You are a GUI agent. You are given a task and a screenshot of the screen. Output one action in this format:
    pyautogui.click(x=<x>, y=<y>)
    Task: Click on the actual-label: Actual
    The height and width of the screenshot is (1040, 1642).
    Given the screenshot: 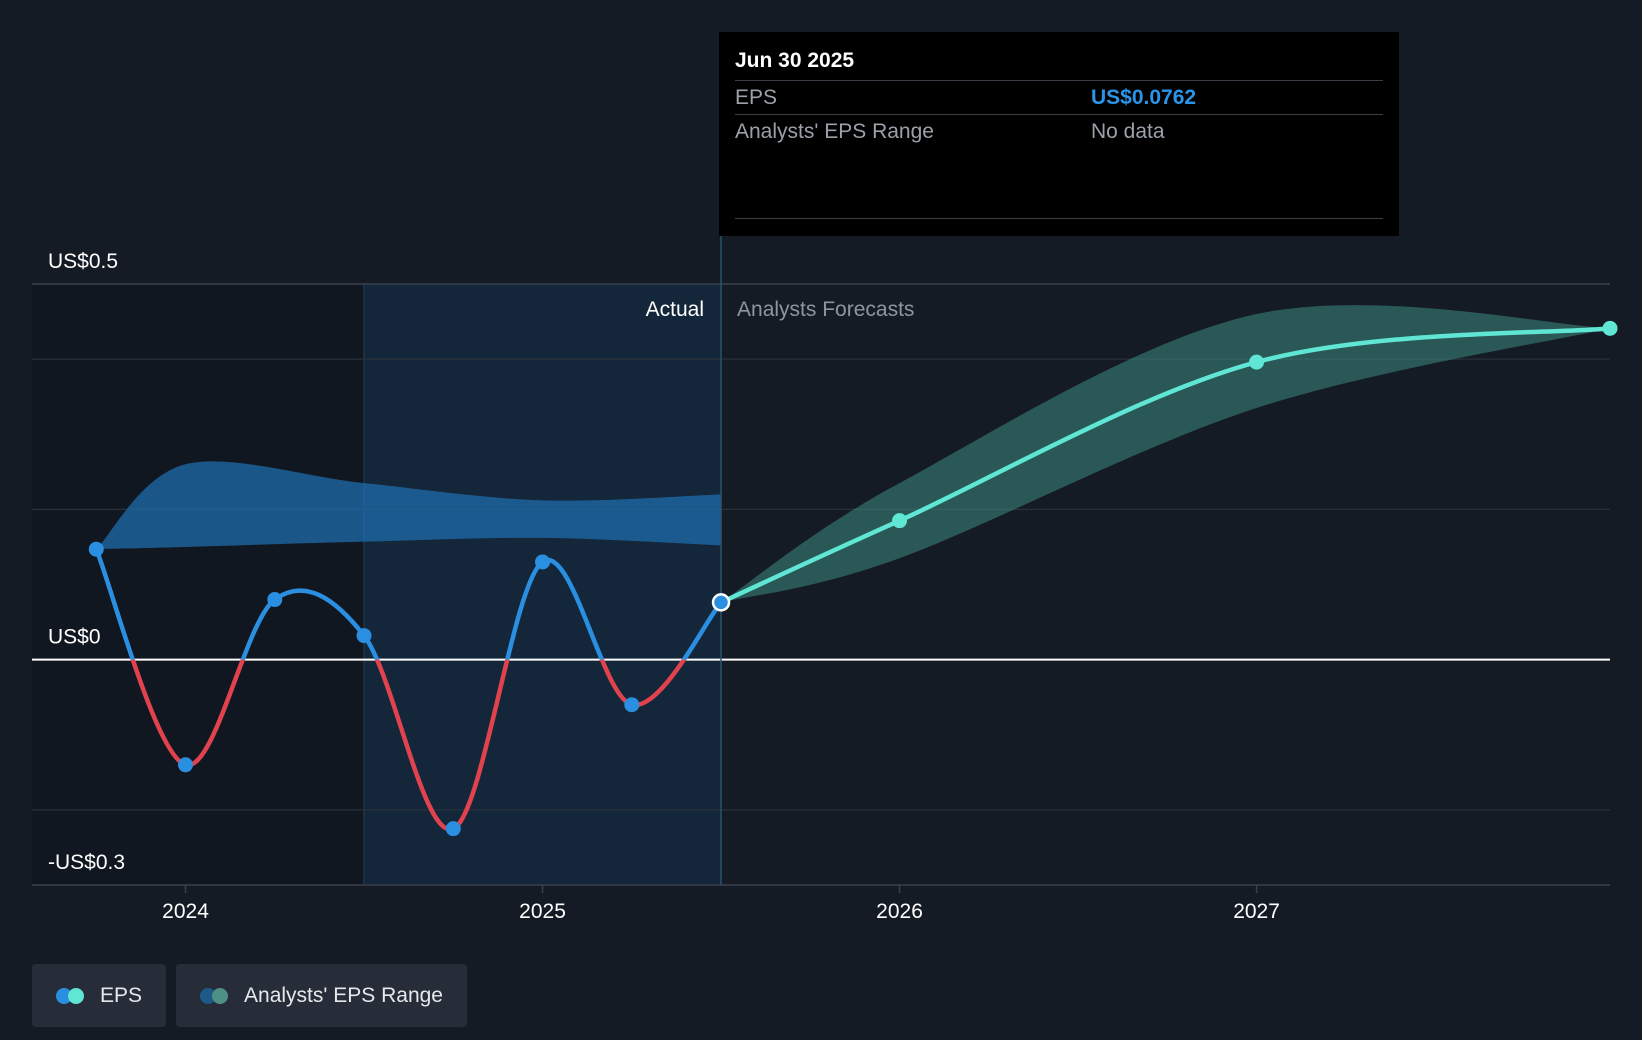 What is the action you would take?
    pyautogui.click(x=675, y=309)
    